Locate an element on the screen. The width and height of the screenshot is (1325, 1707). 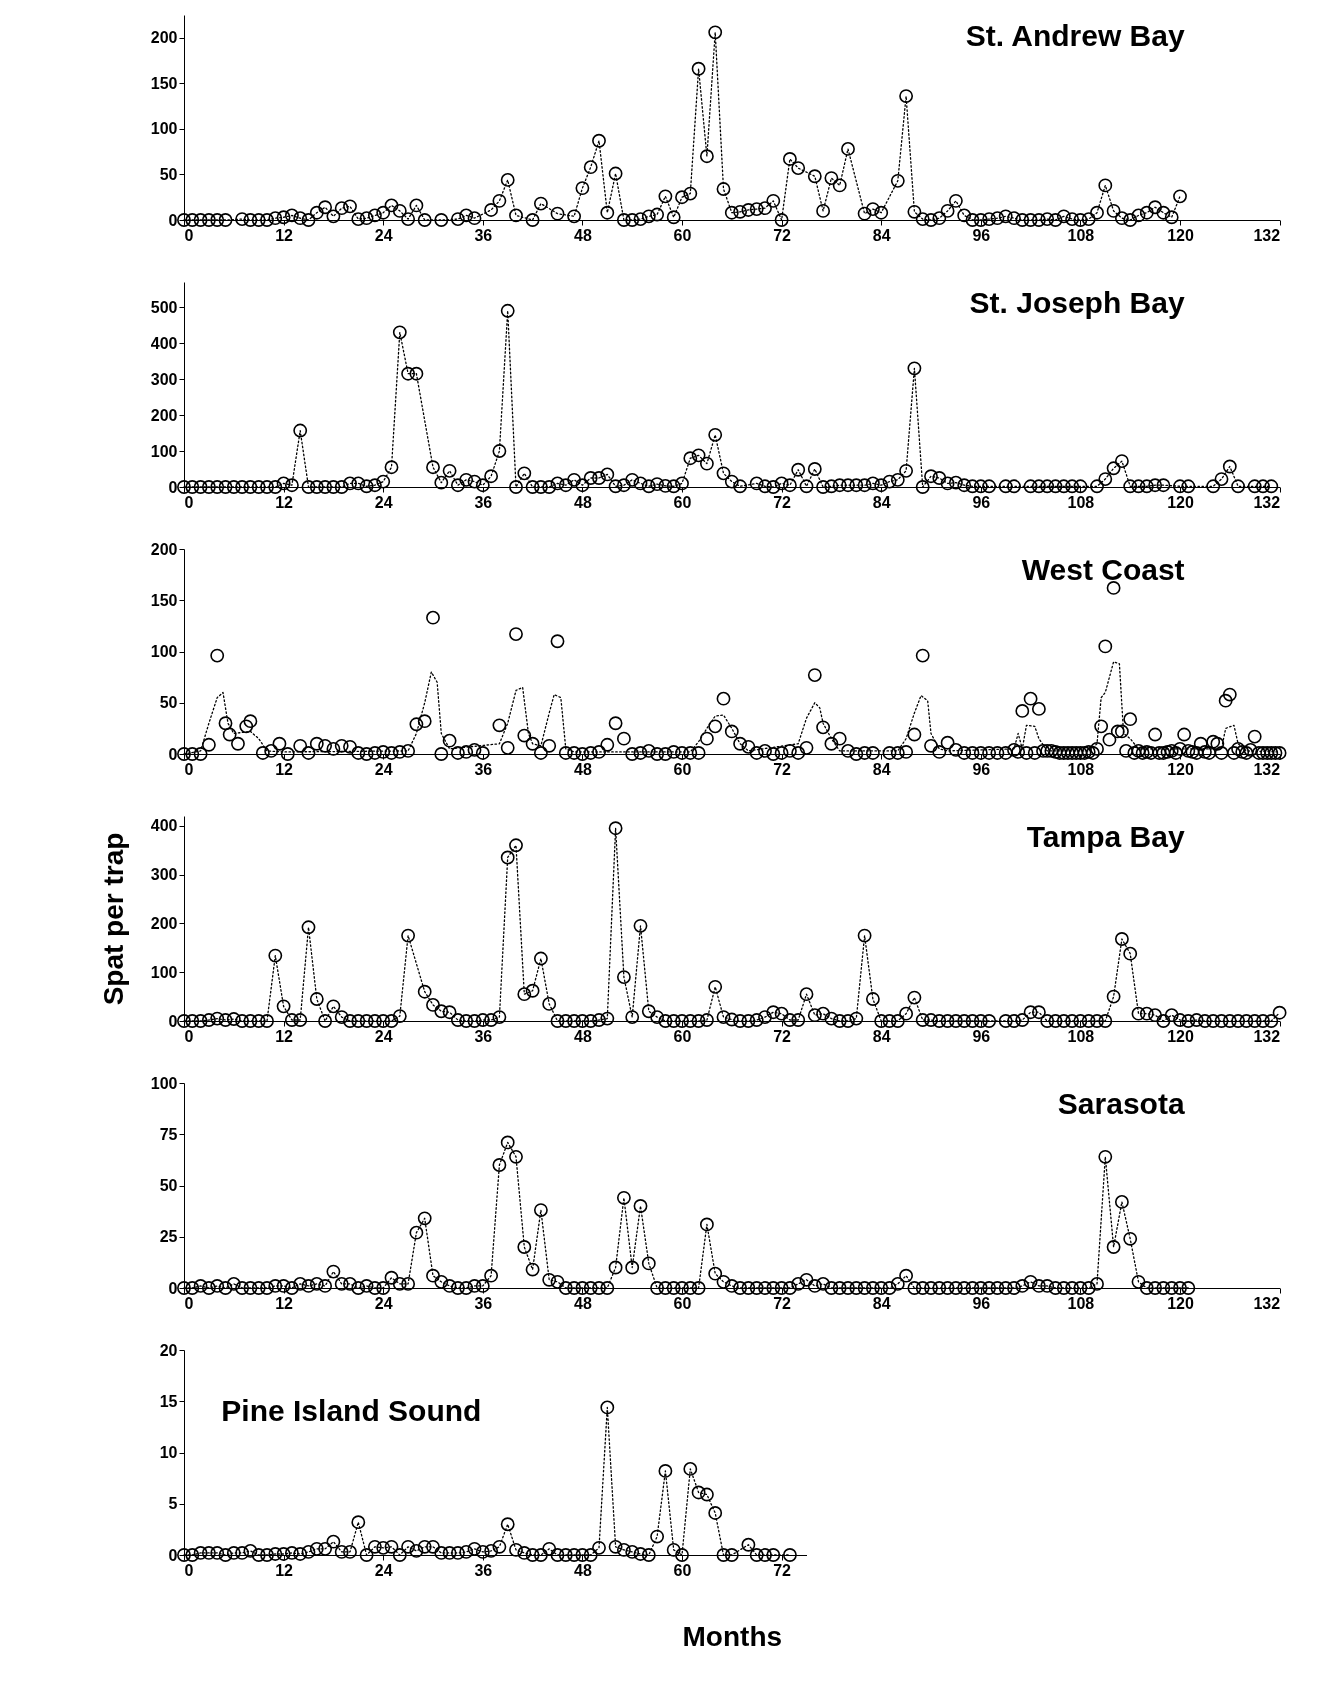
y-tick-label: 20 is located at coordinates (168, 1350).